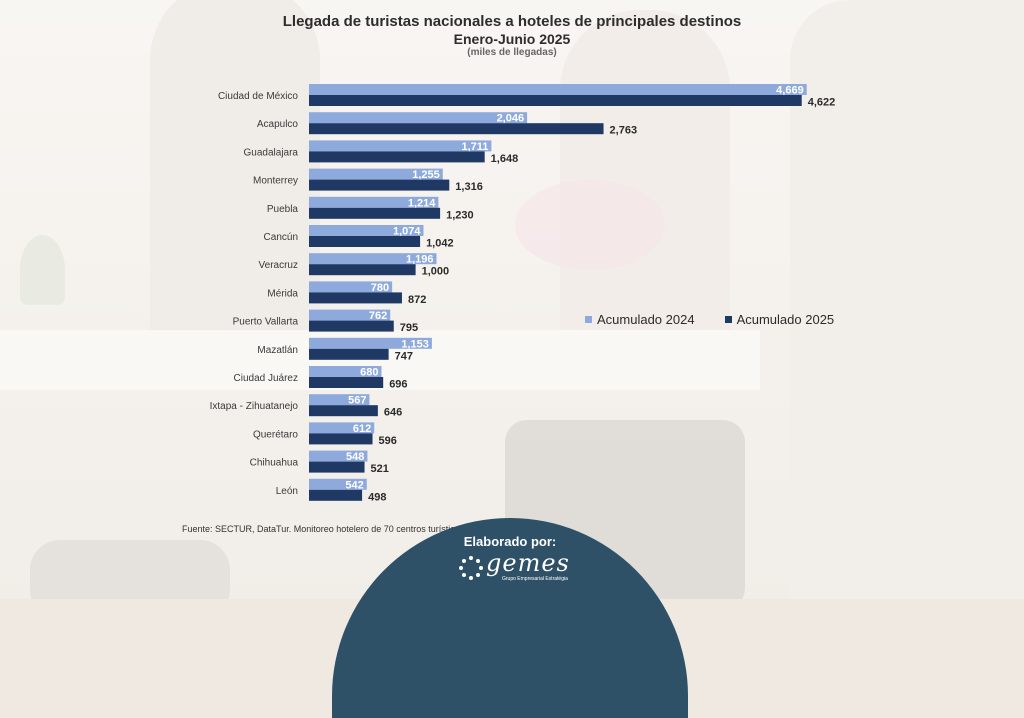 The height and width of the screenshot is (718, 1024). I want to click on data-label-2024: 1,711, so click(474, 147).